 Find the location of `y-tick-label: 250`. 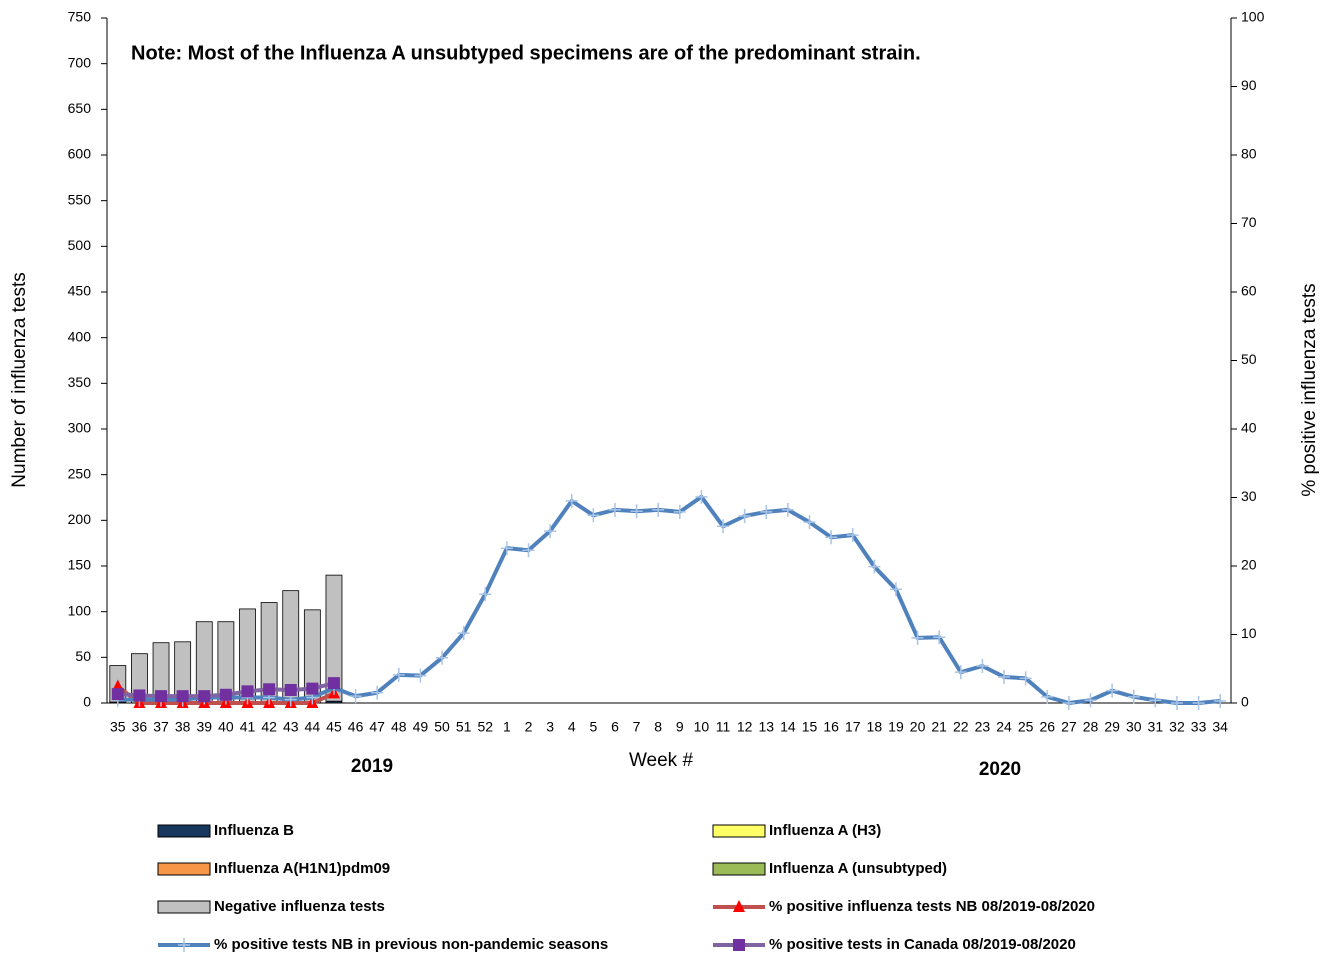

y-tick-label: 250 is located at coordinates (80, 473).